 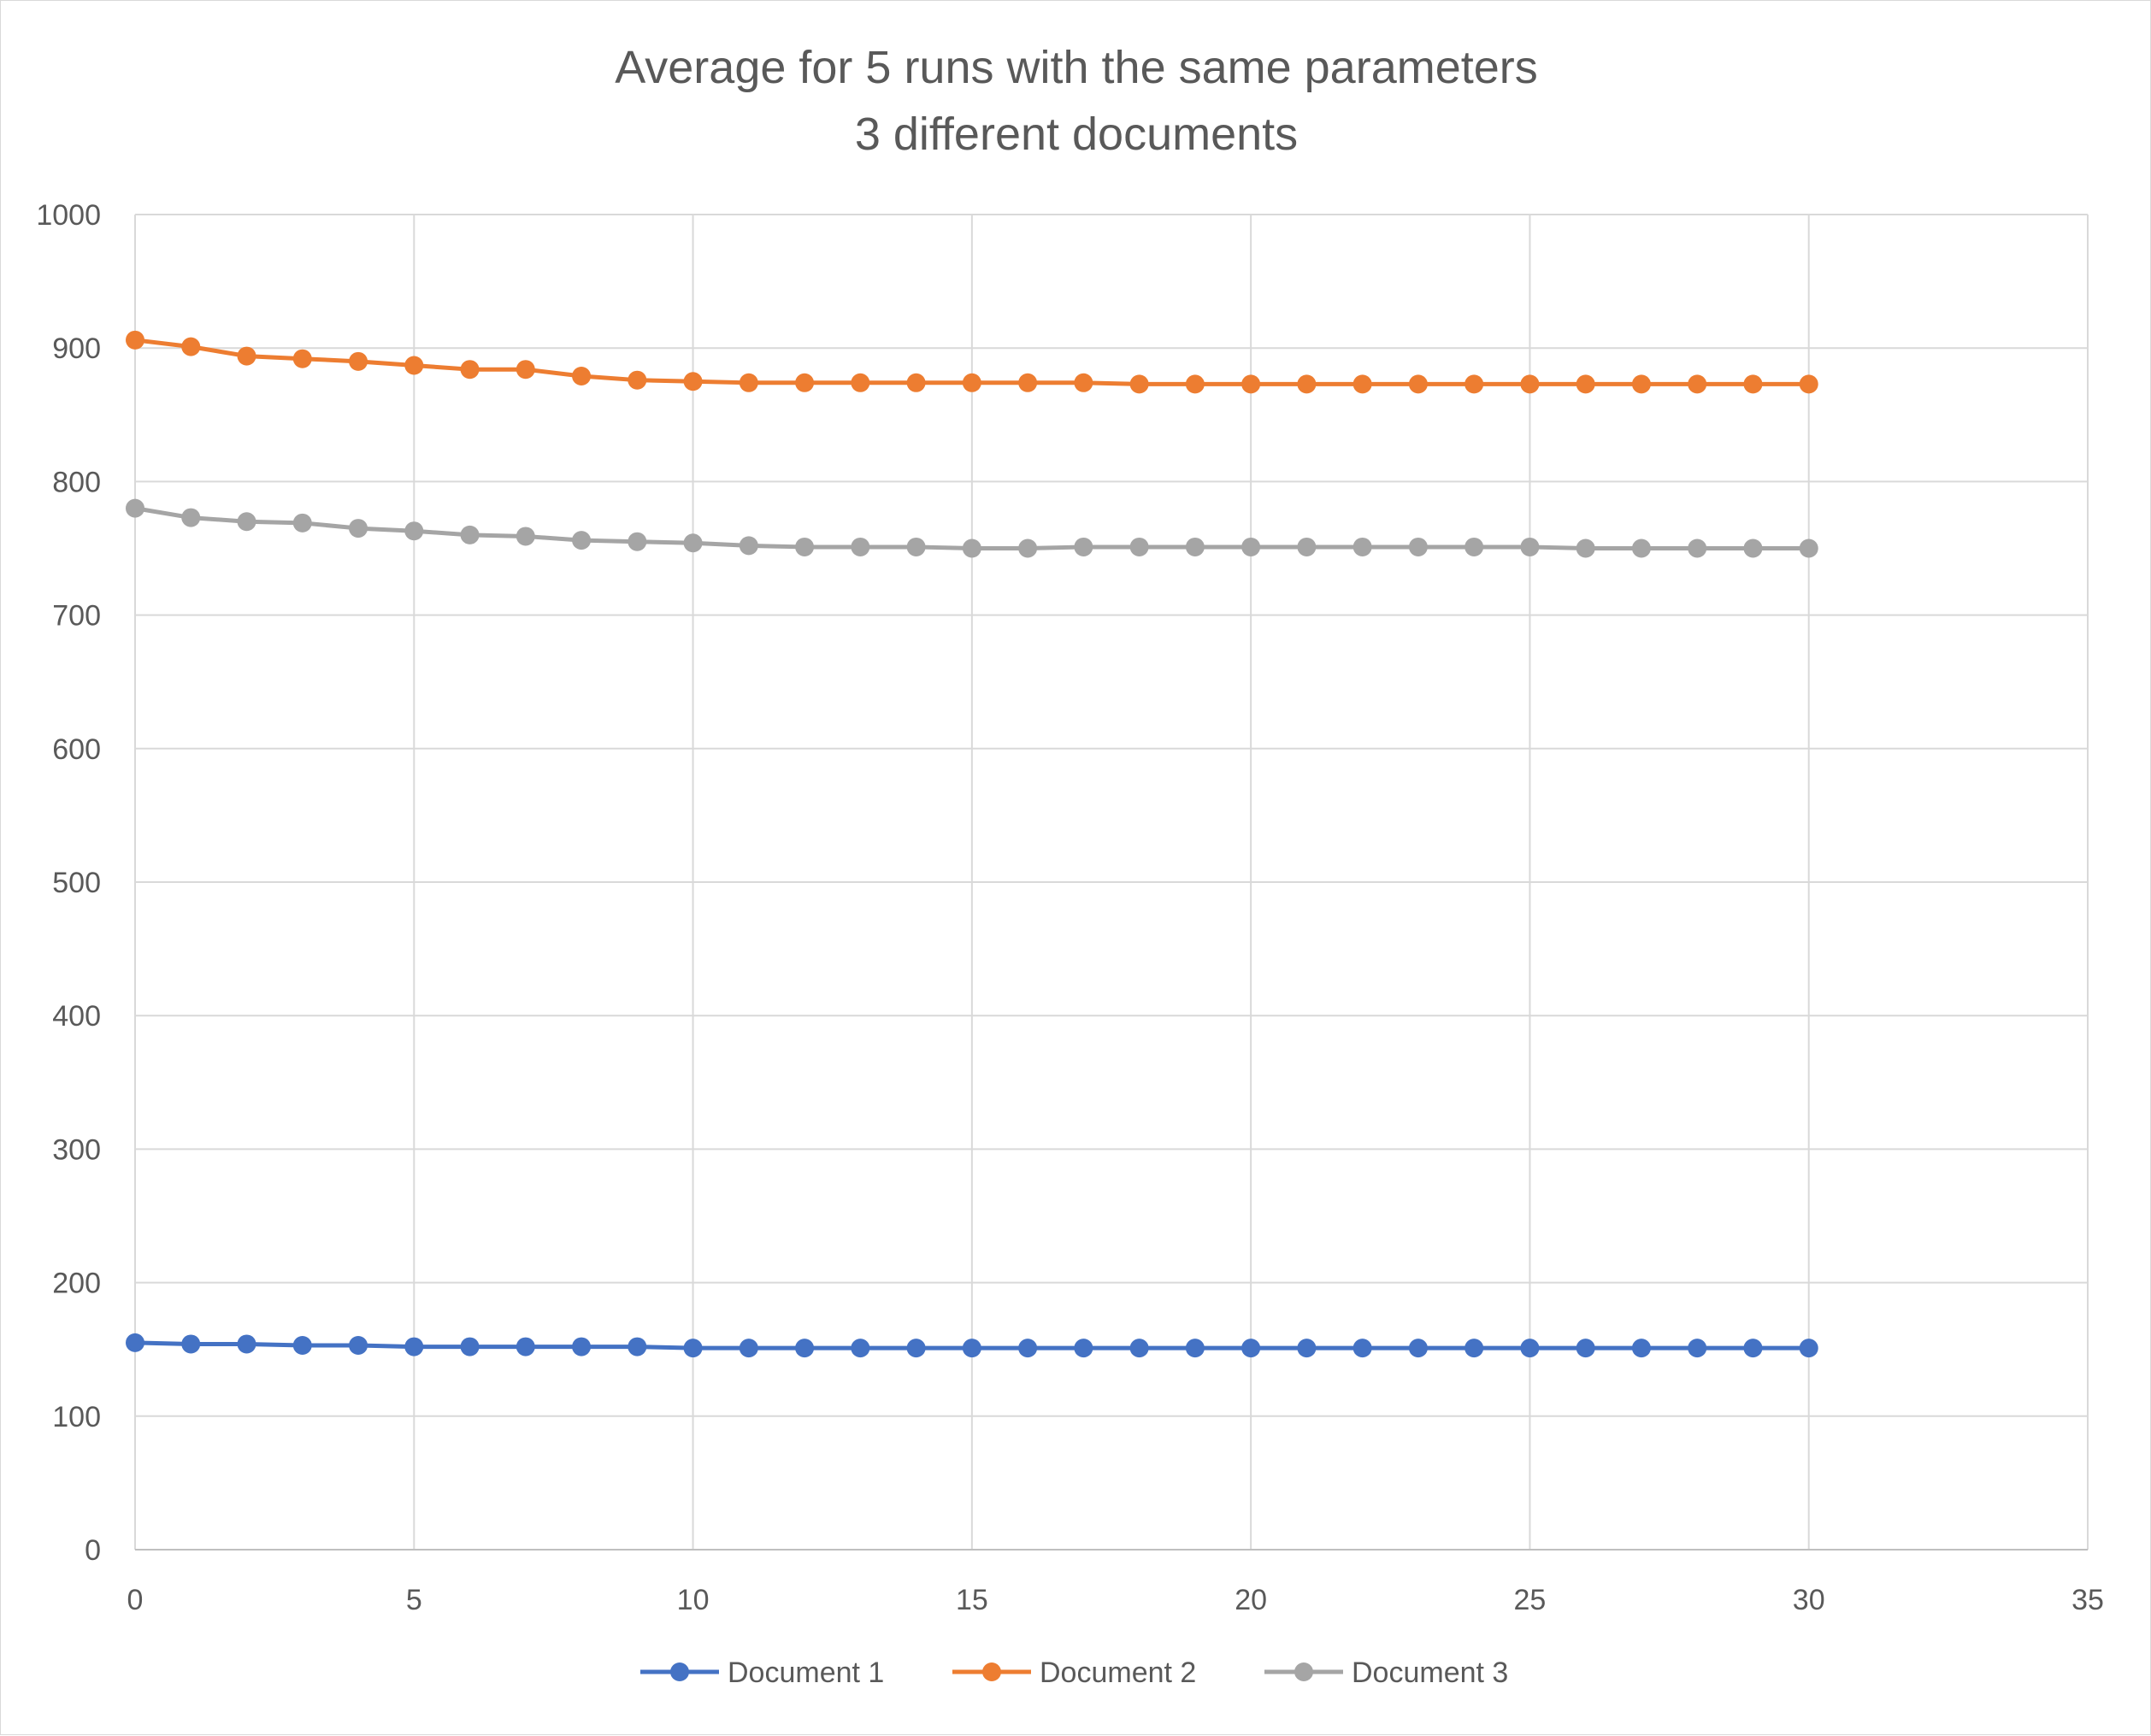 I want to click on legend-item-3: Document 3, so click(x=1386, y=1673).